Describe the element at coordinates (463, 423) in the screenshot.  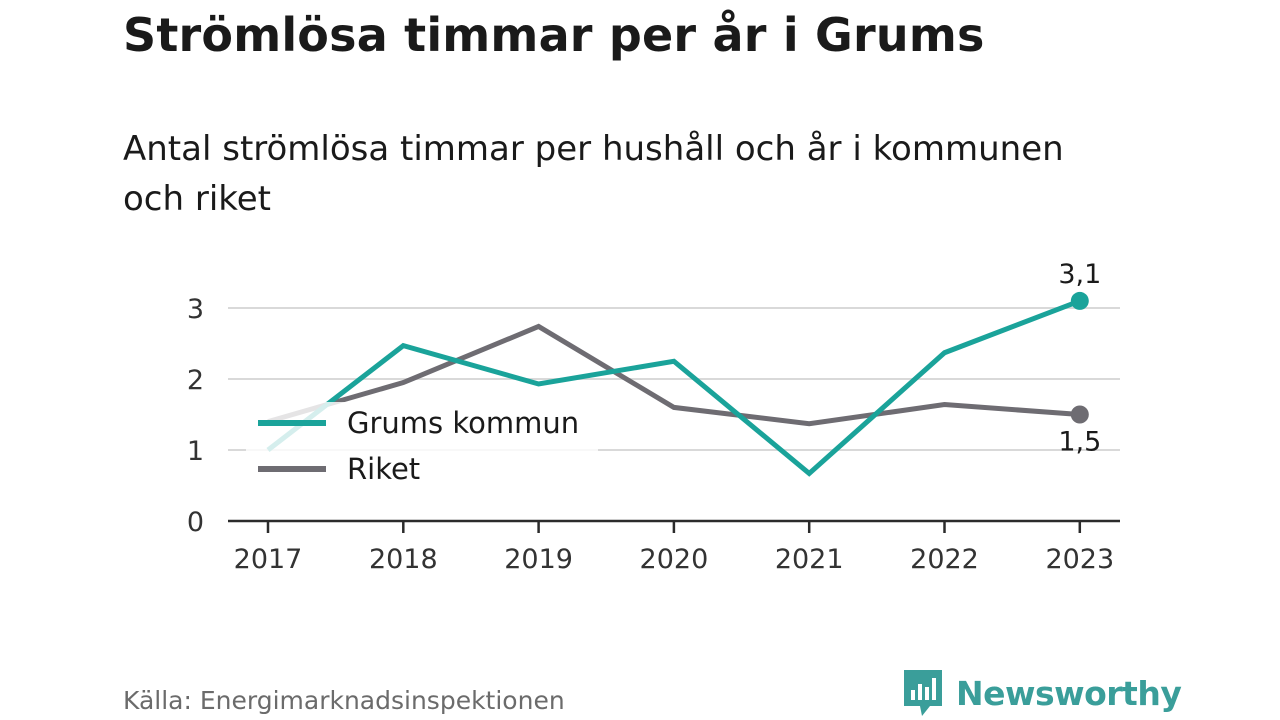
I see `legend-label: Grums kommun` at that location.